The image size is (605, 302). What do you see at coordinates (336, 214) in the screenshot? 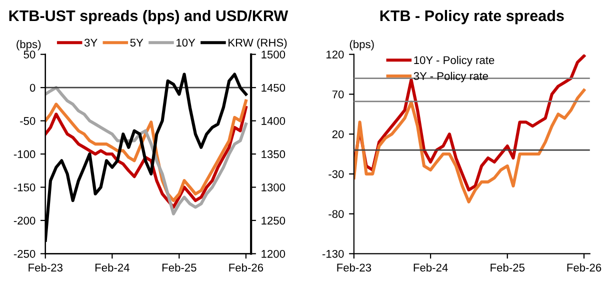
I see `y-tick-label: -80` at bounding box center [336, 214].